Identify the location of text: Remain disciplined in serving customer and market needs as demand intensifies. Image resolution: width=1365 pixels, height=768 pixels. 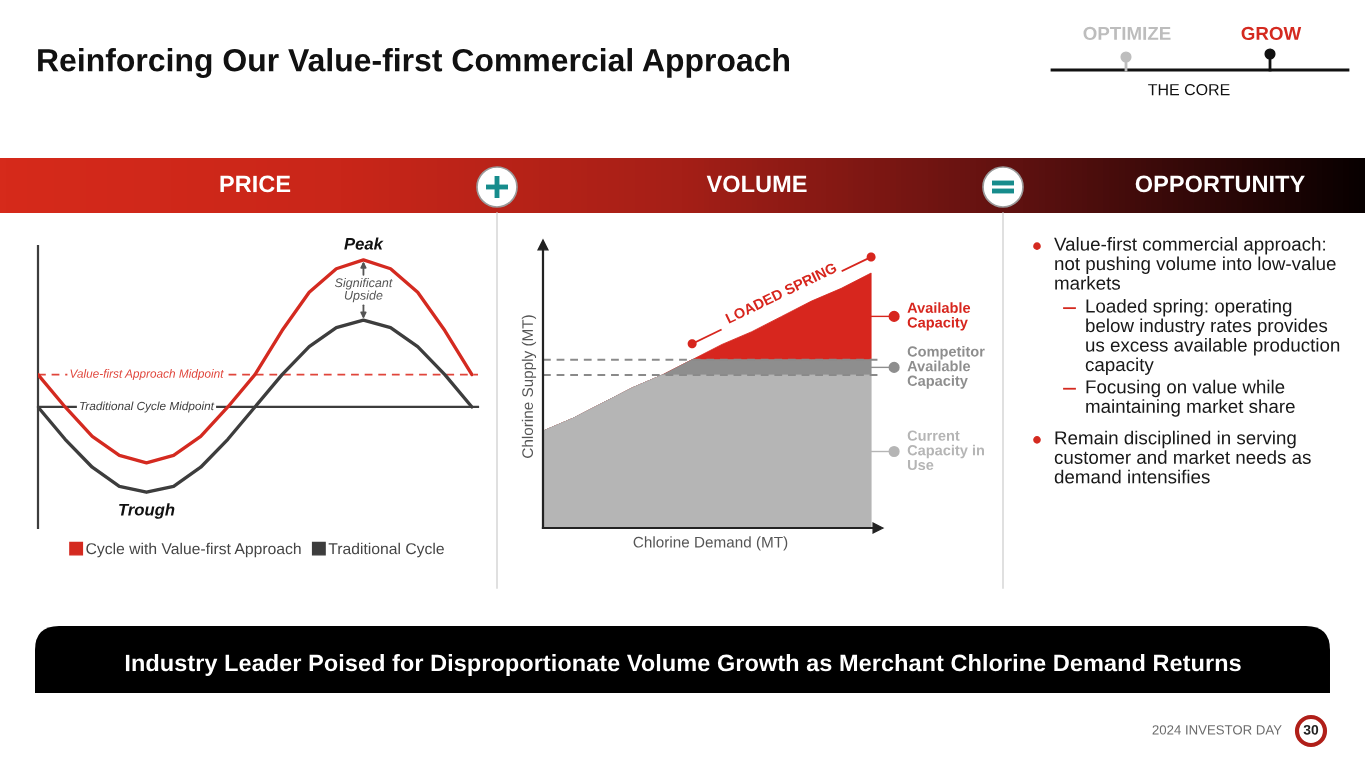
(1182, 457).